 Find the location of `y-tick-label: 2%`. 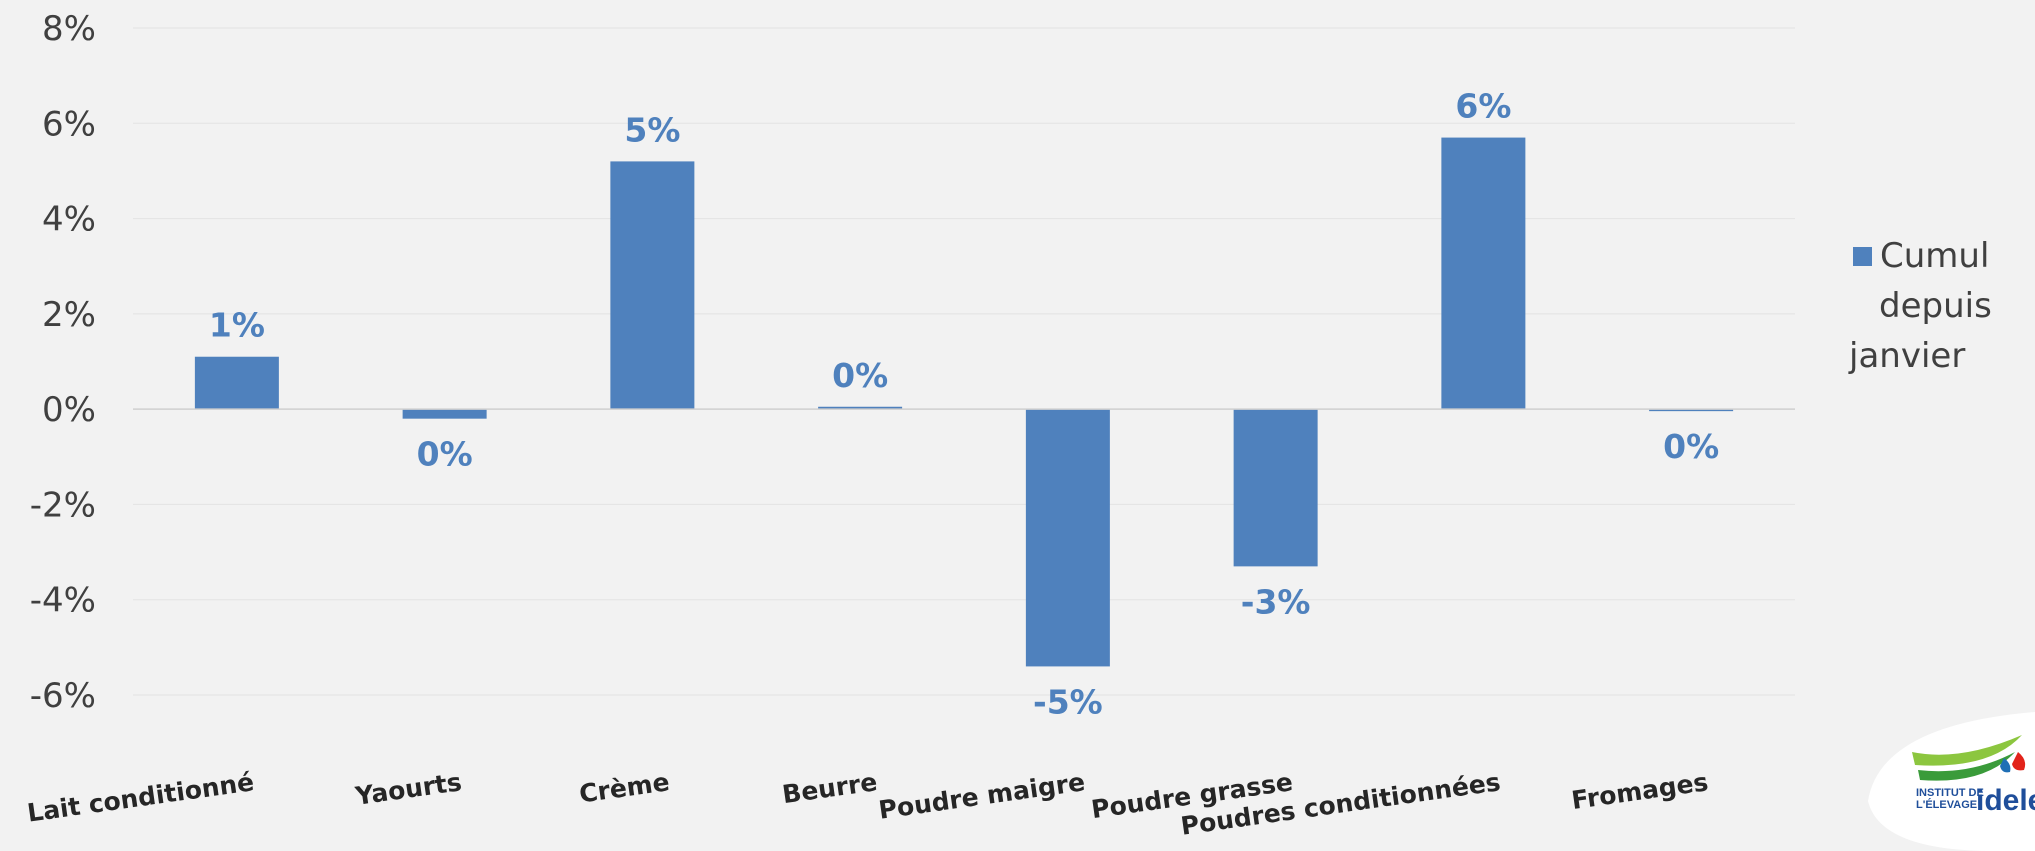

y-tick-label: 2% is located at coordinates (69, 315).